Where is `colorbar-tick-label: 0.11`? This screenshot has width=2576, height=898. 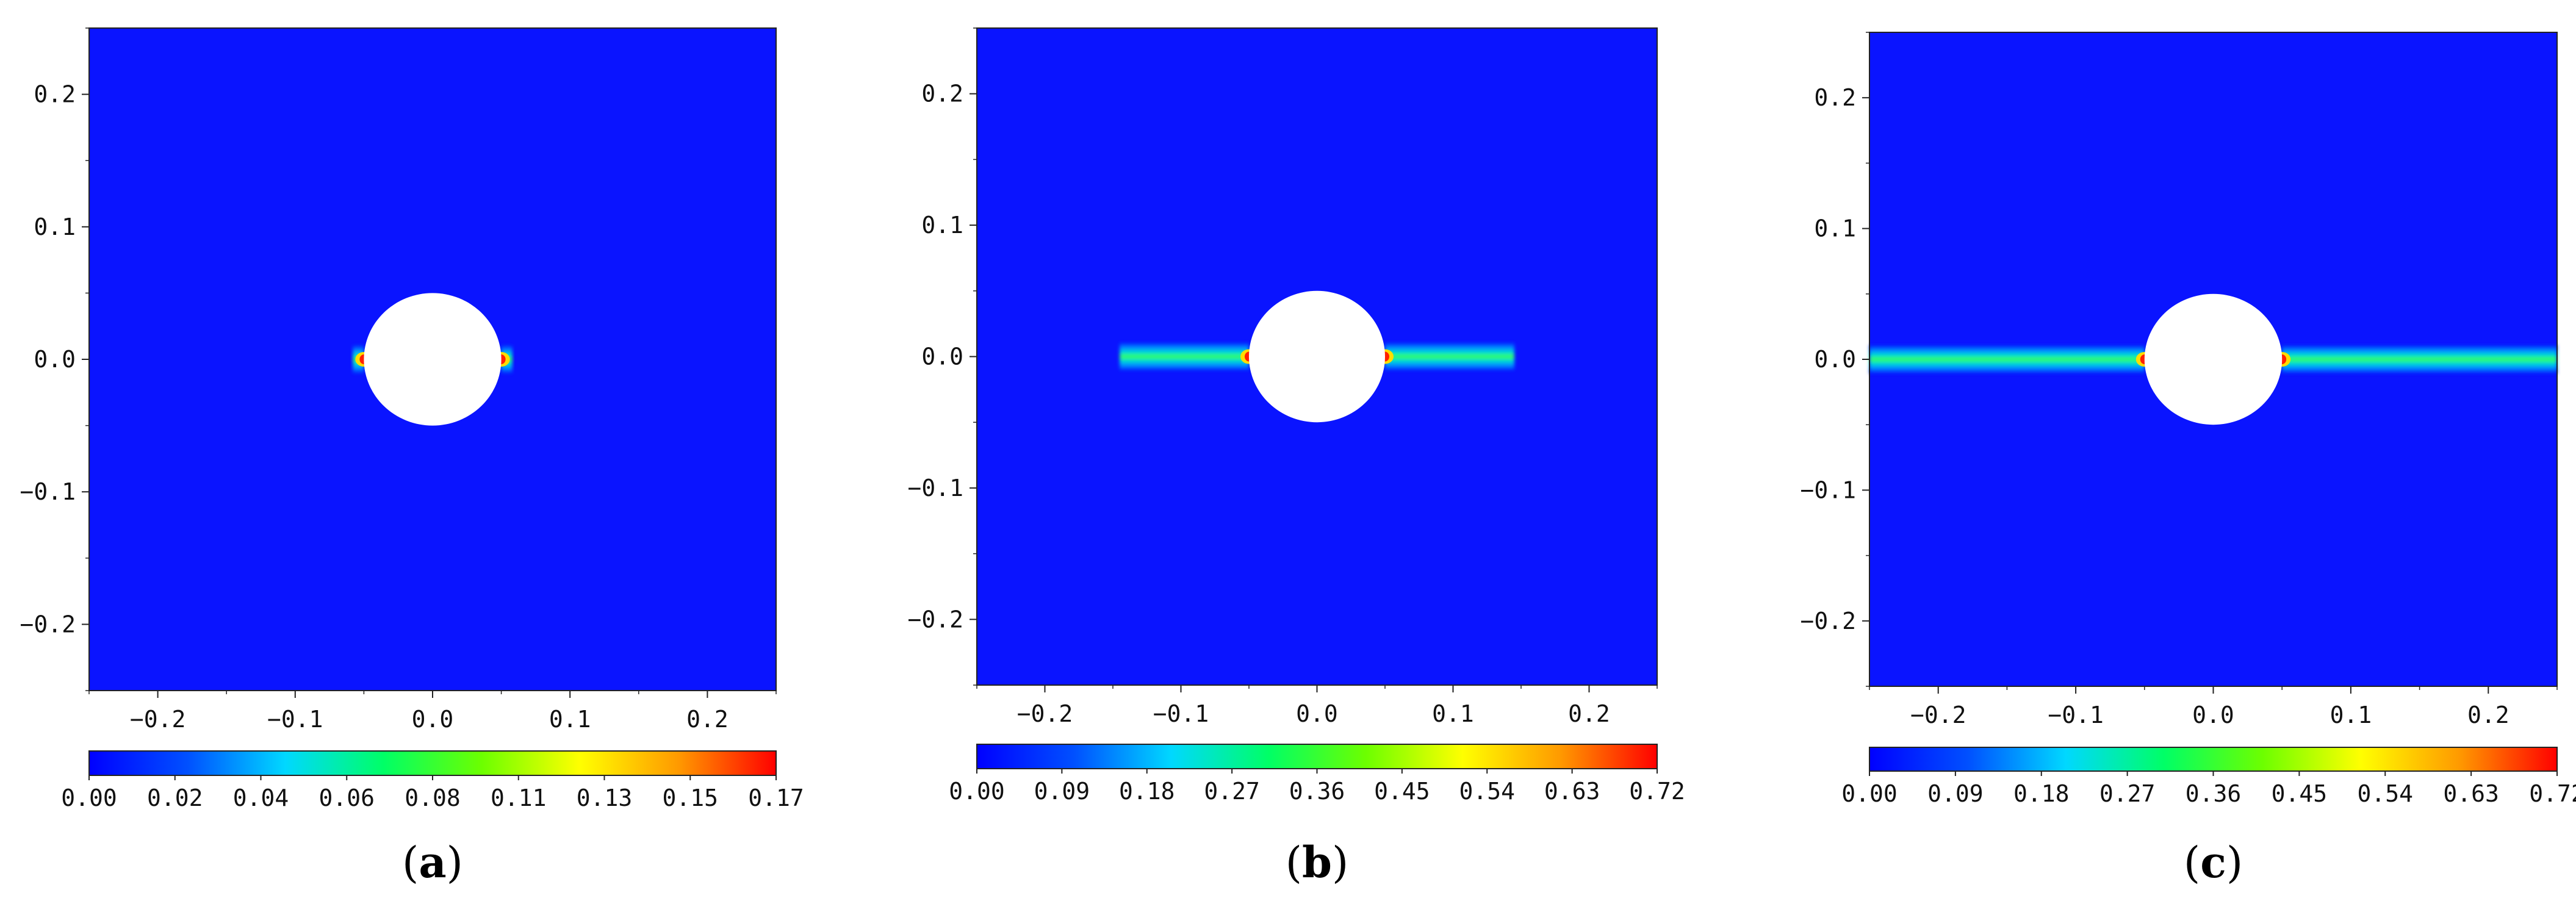 colorbar-tick-label: 0.11 is located at coordinates (519, 798).